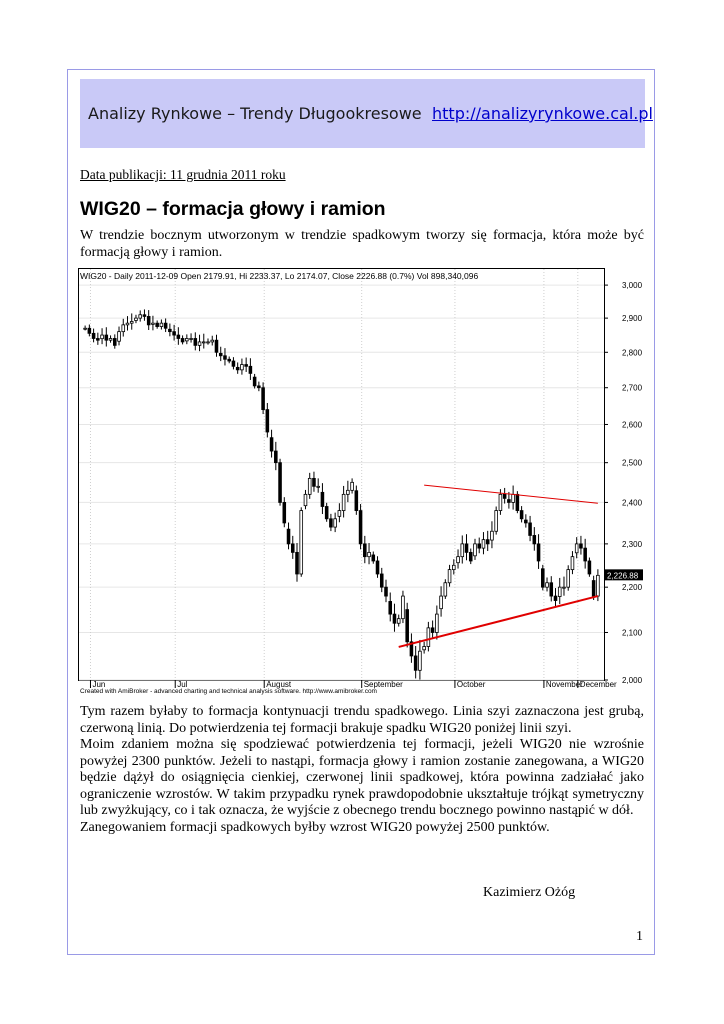 The image size is (724, 1024). What do you see at coordinates (564, 684) in the screenshot?
I see `x-tick-label: November` at bounding box center [564, 684].